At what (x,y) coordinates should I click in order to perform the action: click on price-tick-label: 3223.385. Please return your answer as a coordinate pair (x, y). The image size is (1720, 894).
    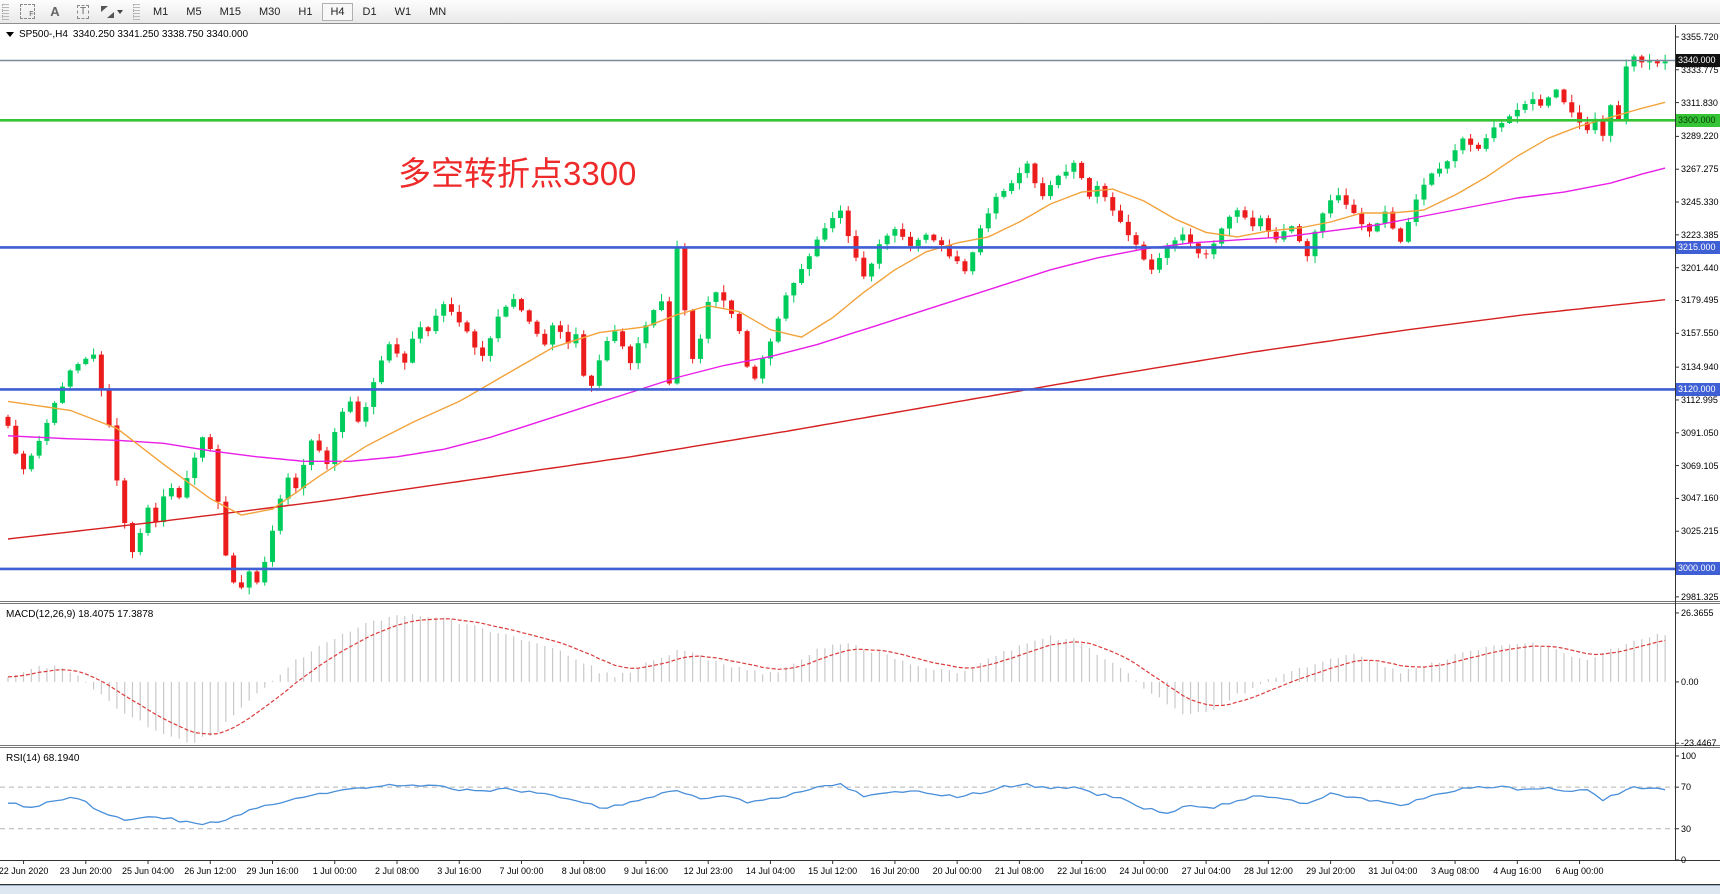
    Looking at the image, I should click on (1700, 234).